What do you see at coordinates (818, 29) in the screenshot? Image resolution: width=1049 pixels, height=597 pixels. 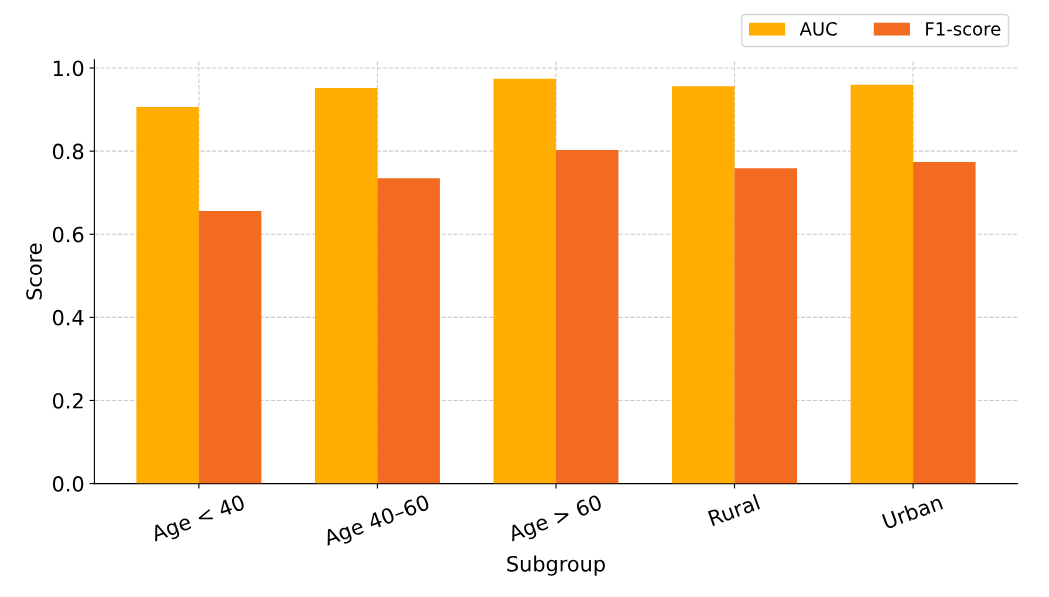 I see `legend-label: AUC` at bounding box center [818, 29].